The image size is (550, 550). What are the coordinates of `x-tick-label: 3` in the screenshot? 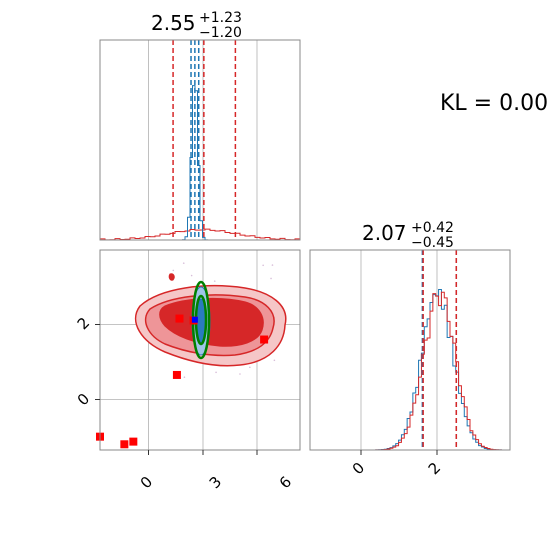 It's located at (215, 482).